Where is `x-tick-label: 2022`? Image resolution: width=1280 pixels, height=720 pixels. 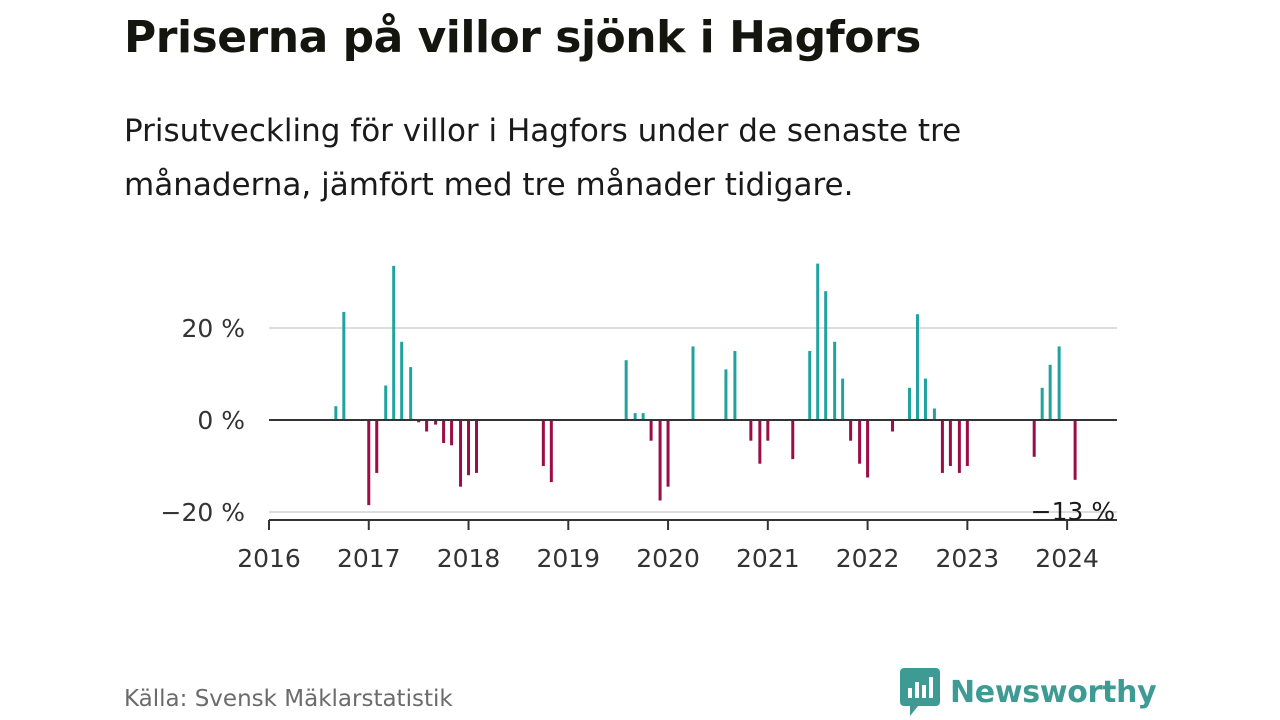 x-tick-label: 2022 is located at coordinates (868, 558).